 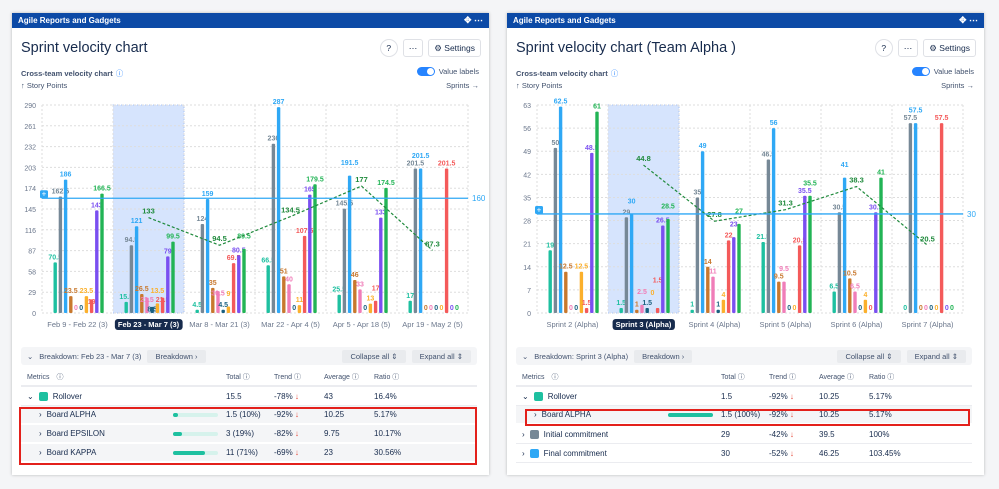 What do you see at coordinates (782, 377) in the screenshot?
I see `column-header: Trend ⓘ` at bounding box center [782, 377].